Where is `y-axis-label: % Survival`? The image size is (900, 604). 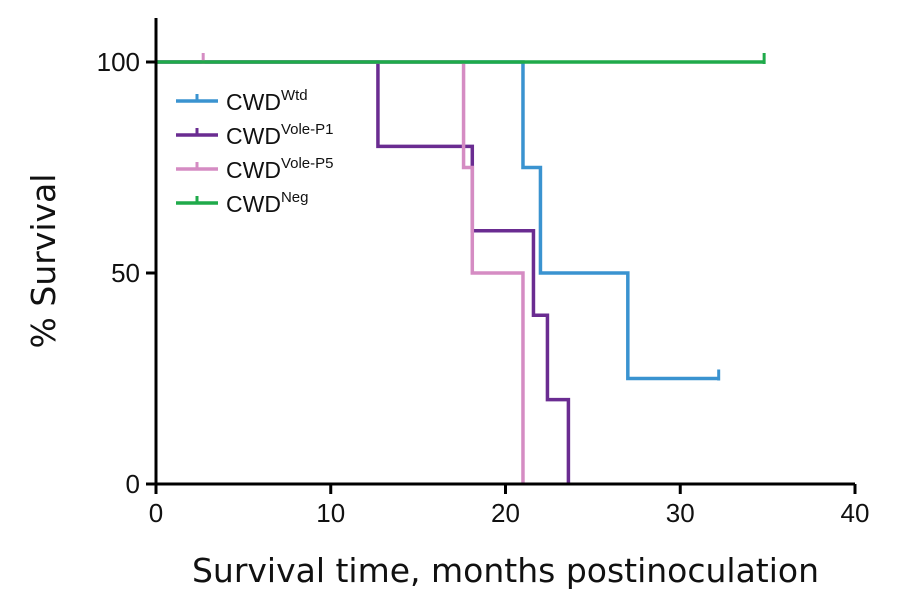
y-axis-label: % Survival is located at coordinates (43, 261).